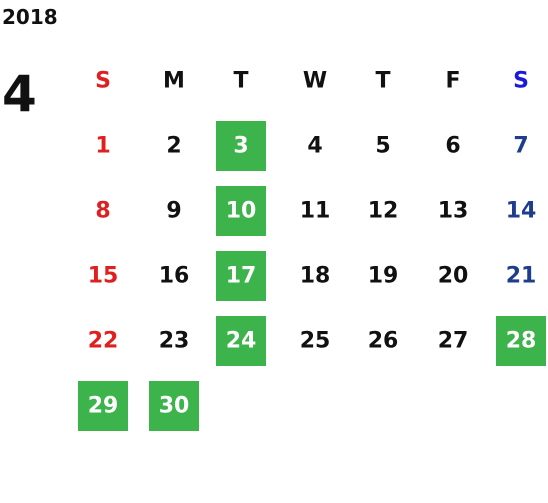 This screenshot has width=548, height=503. I want to click on day-number: 10, so click(241, 211).